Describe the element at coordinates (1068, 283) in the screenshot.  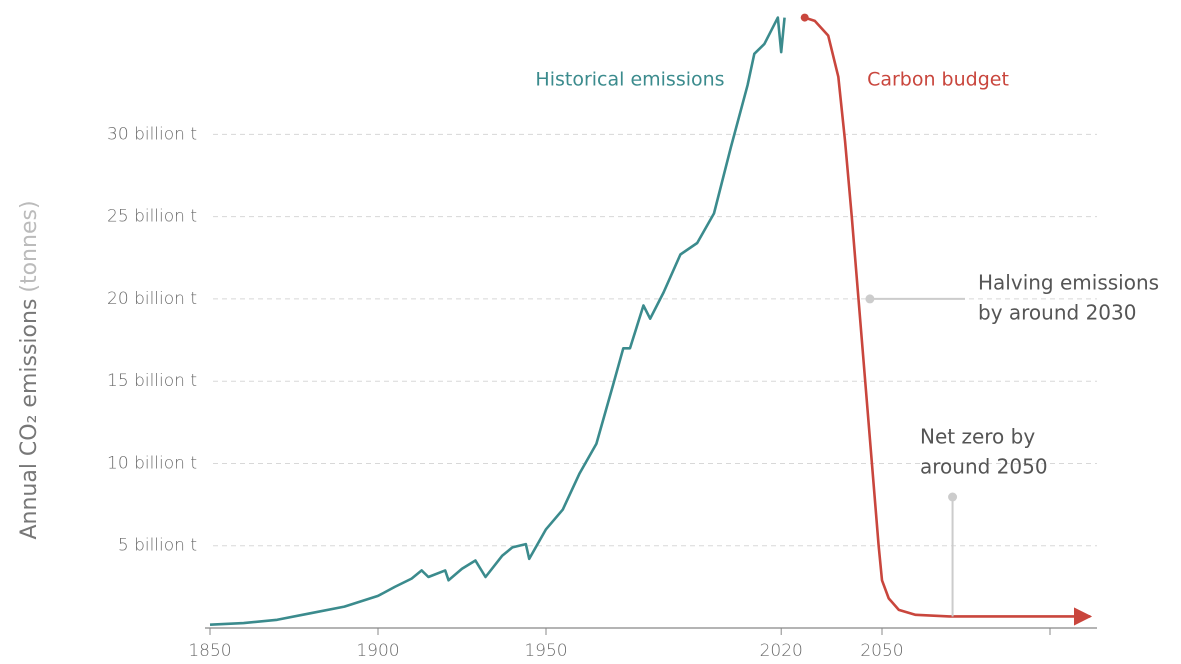
I see `annotation-text: Halving emissions` at that location.